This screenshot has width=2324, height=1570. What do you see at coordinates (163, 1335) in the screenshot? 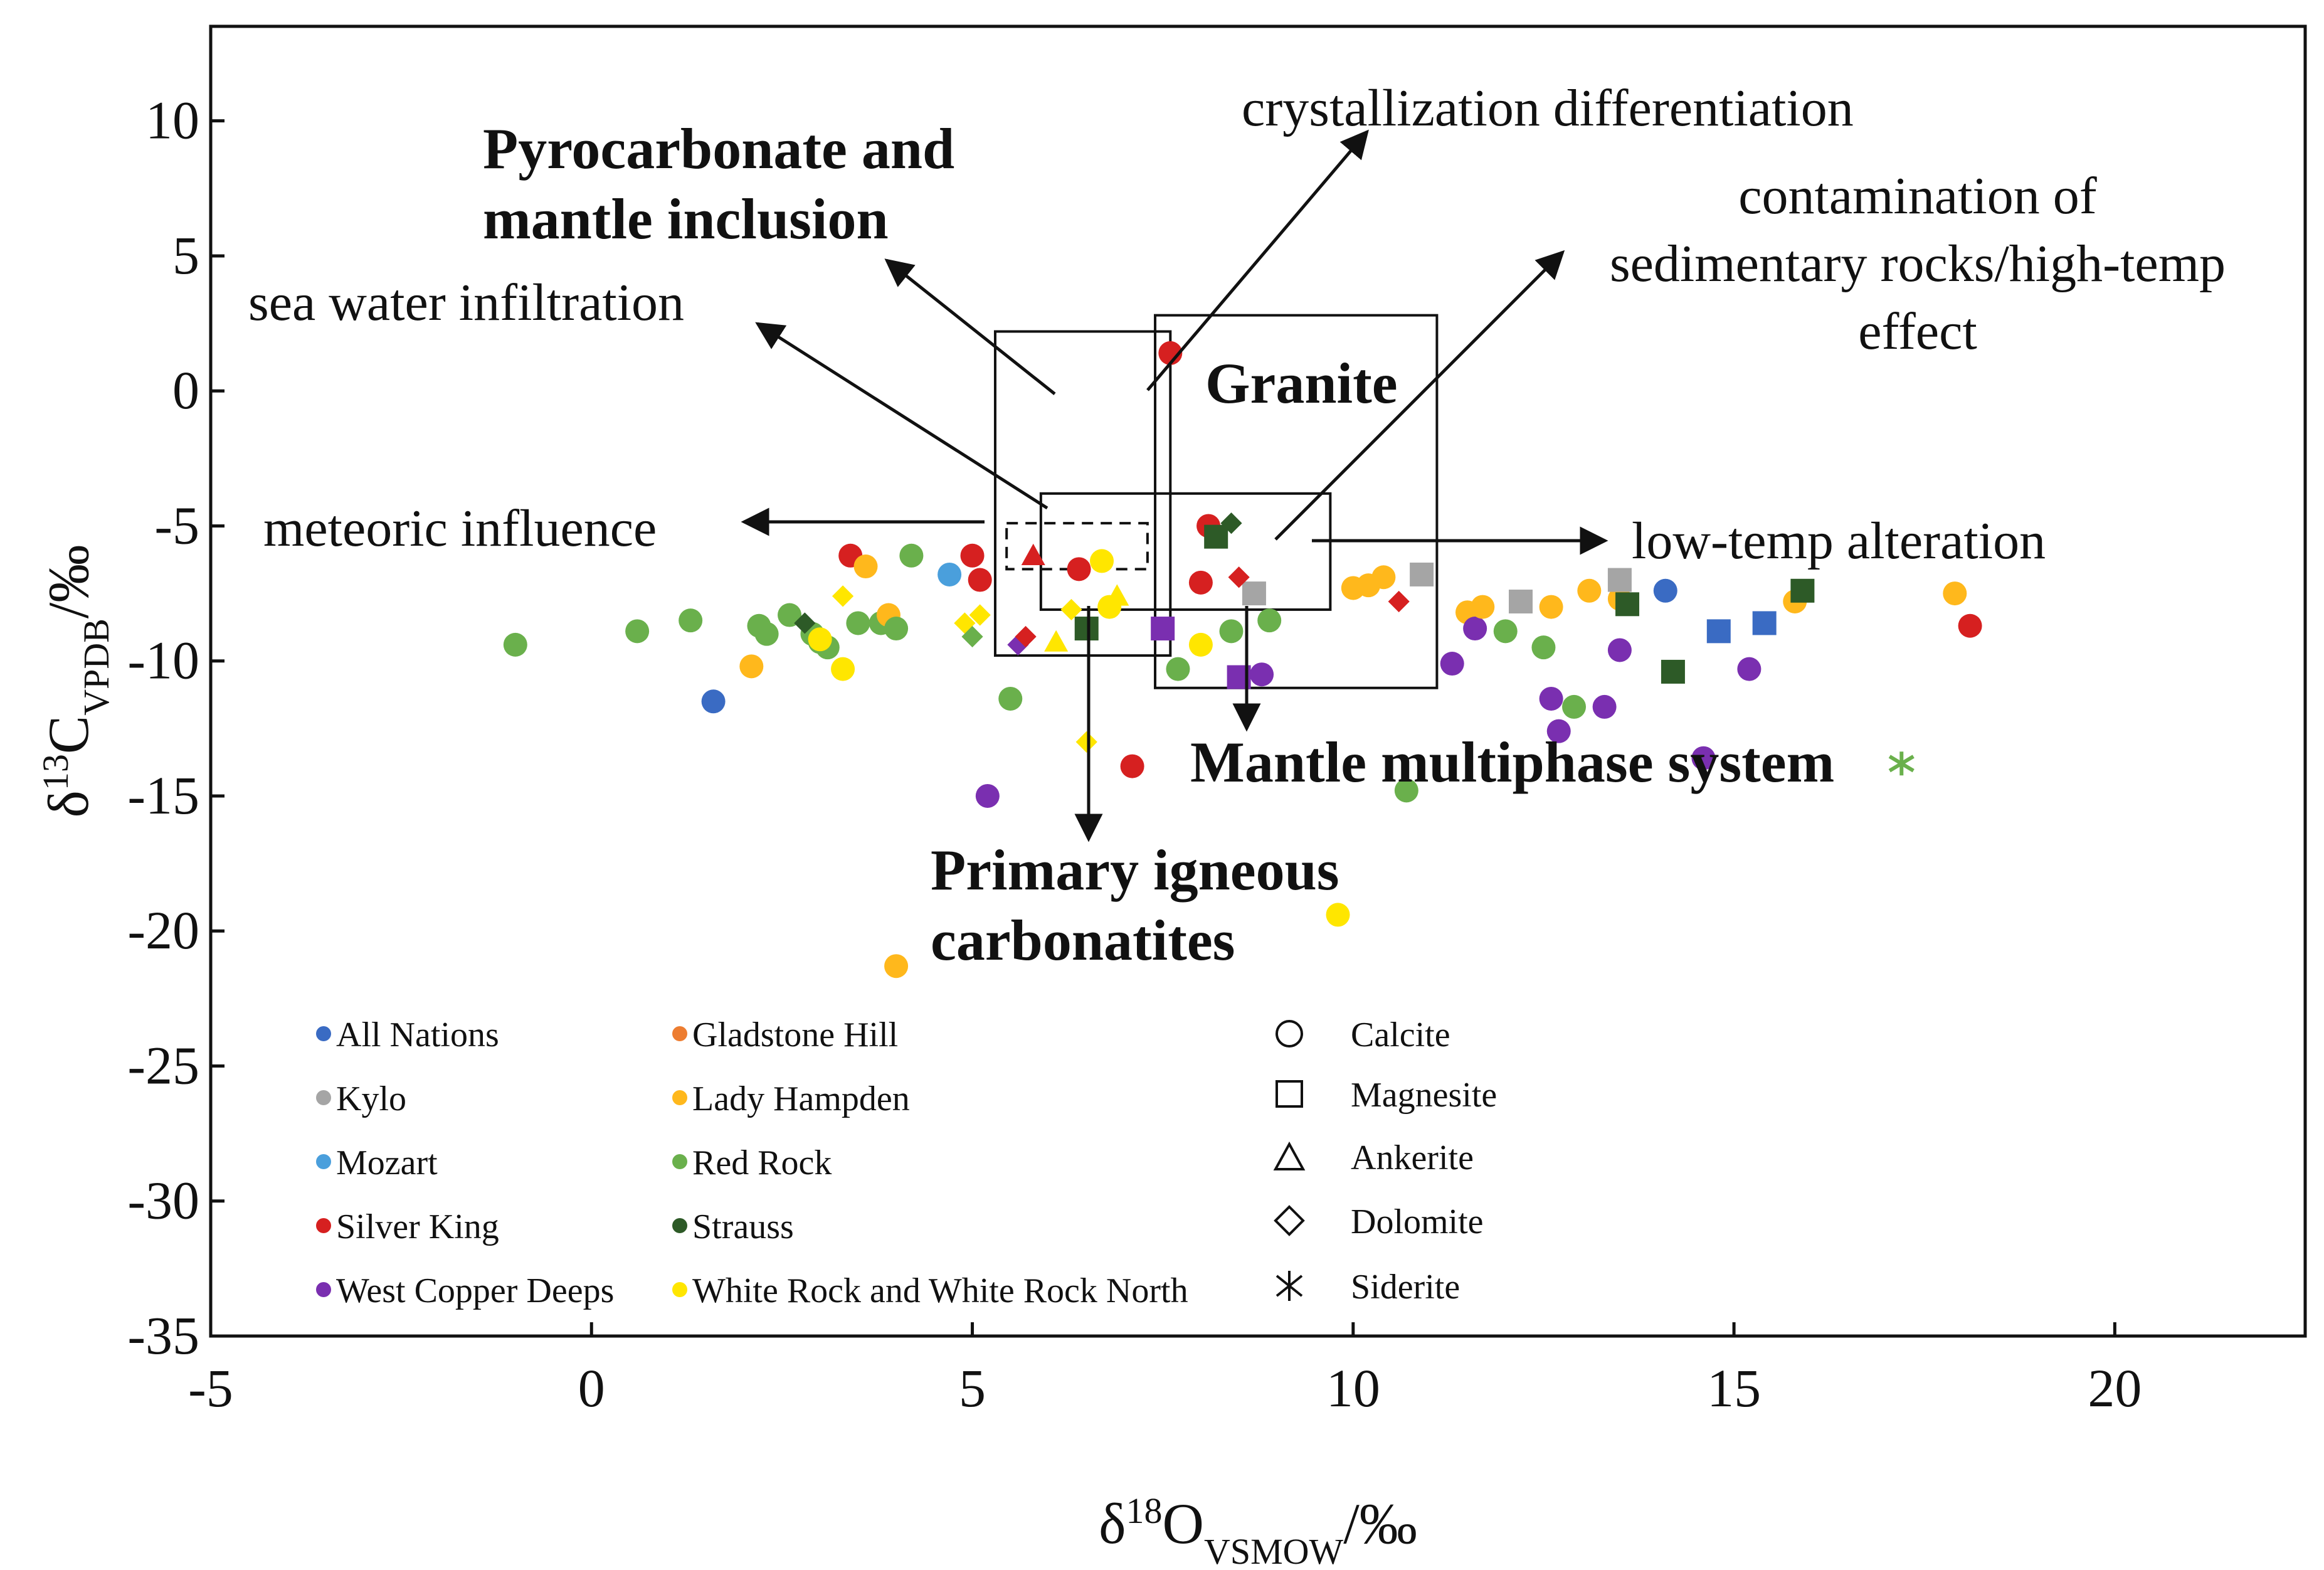
I see `y-tick-label: -35` at bounding box center [163, 1335].